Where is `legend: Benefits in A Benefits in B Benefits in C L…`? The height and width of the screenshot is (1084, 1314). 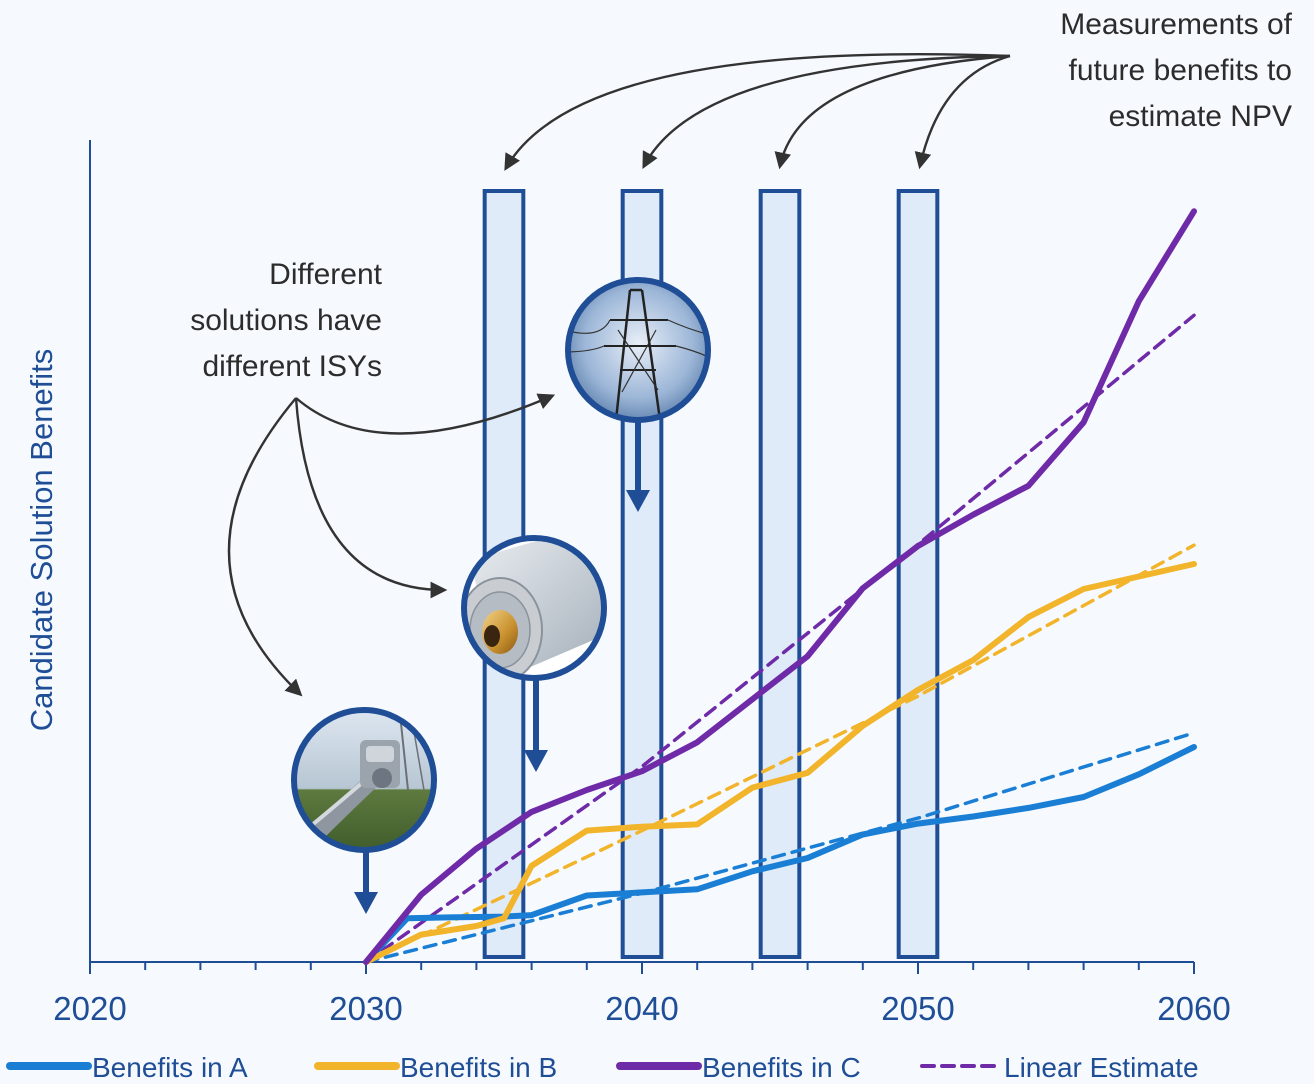
legend: Benefits in A Benefits in B Benefits in C L… is located at coordinates (602, 1067).